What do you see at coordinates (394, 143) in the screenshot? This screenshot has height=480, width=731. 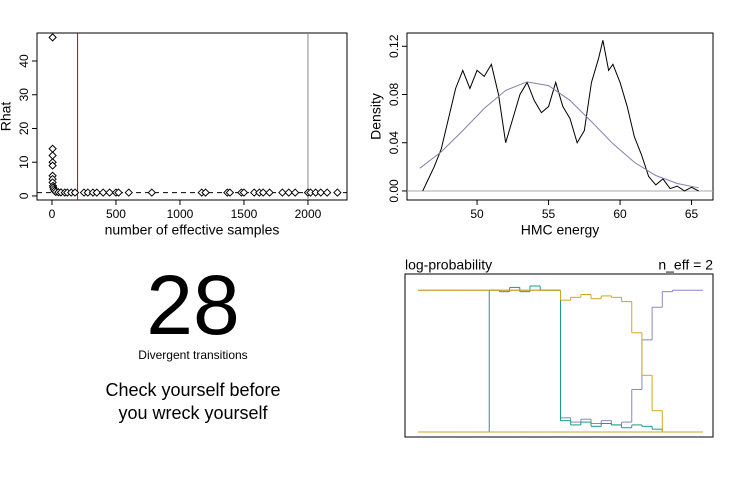 I see `y-tick-label: 0.04` at bounding box center [394, 143].